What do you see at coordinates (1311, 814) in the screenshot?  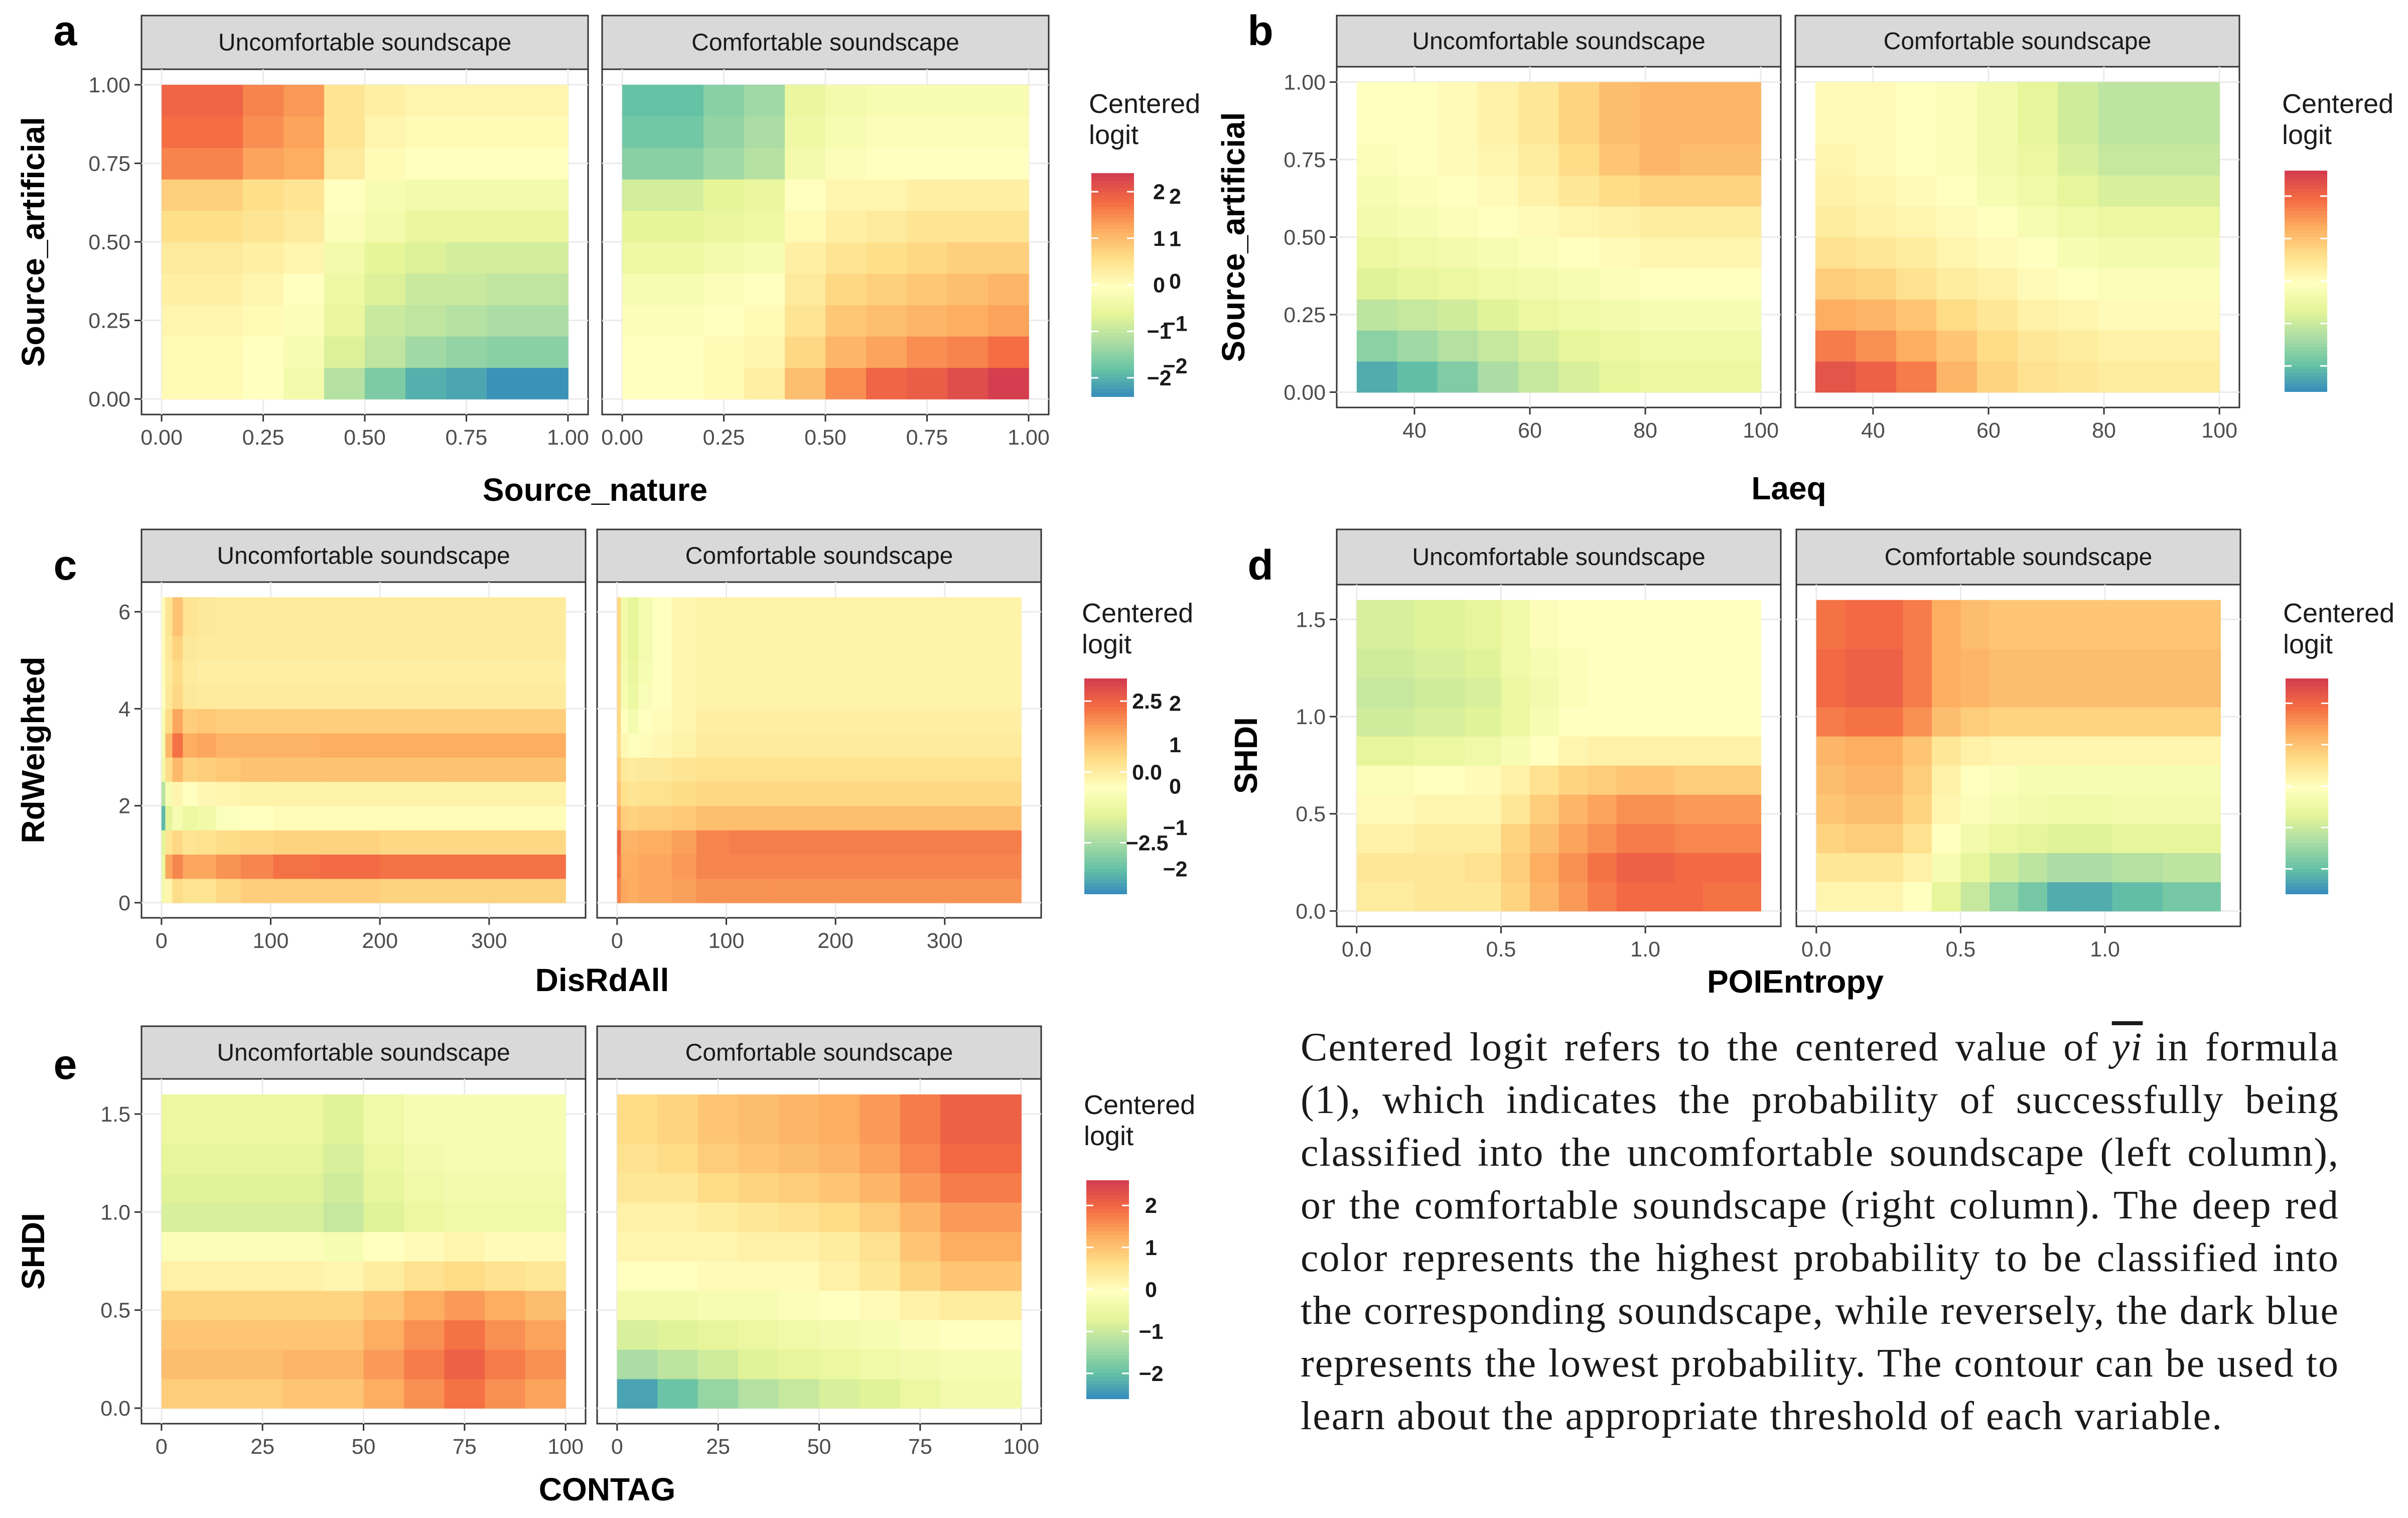 I see `y-tick-label: 0.5` at bounding box center [1311, 814].